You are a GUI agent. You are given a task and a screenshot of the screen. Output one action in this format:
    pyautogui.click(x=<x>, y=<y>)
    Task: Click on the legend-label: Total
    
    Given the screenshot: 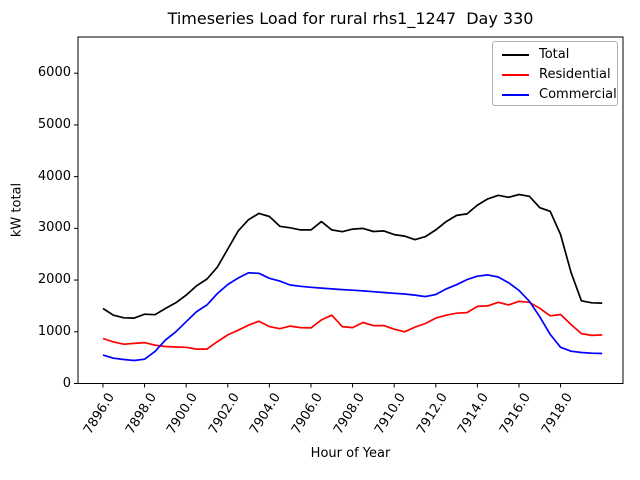 What is the action you would take?
    pyautogui.click(x=554, y=54)
    